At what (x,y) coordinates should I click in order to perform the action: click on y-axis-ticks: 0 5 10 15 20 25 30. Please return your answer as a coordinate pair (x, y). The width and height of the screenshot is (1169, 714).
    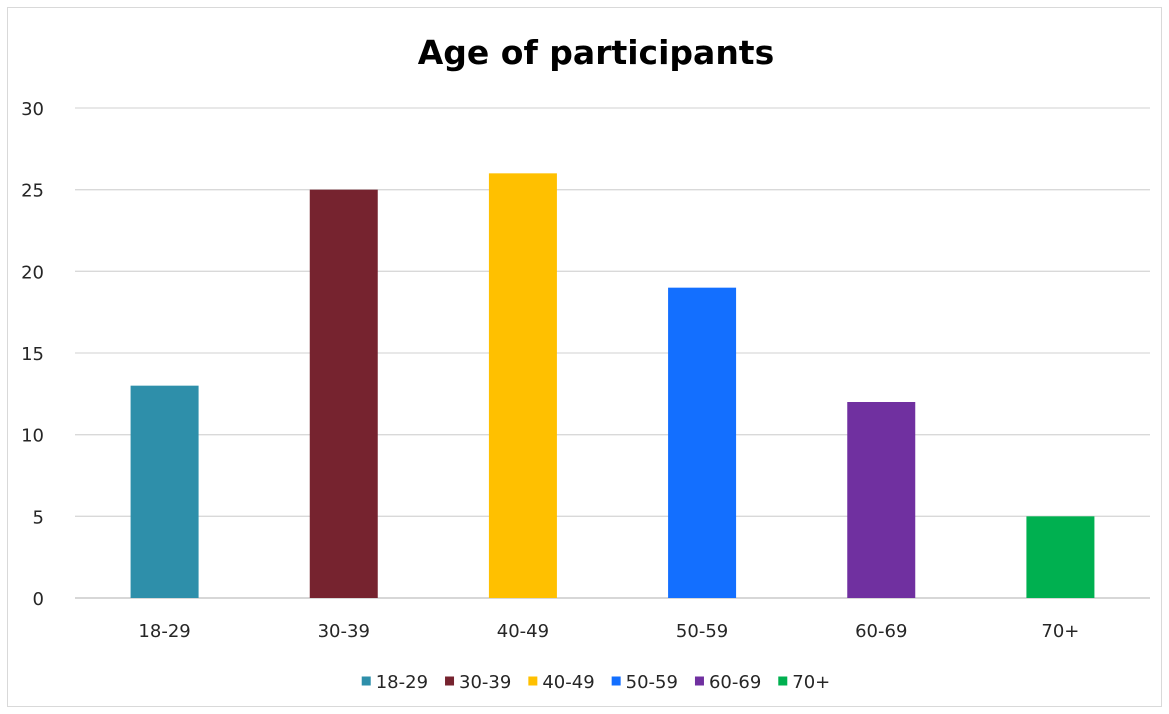
    Looking at the image, I should click on (32, 354).